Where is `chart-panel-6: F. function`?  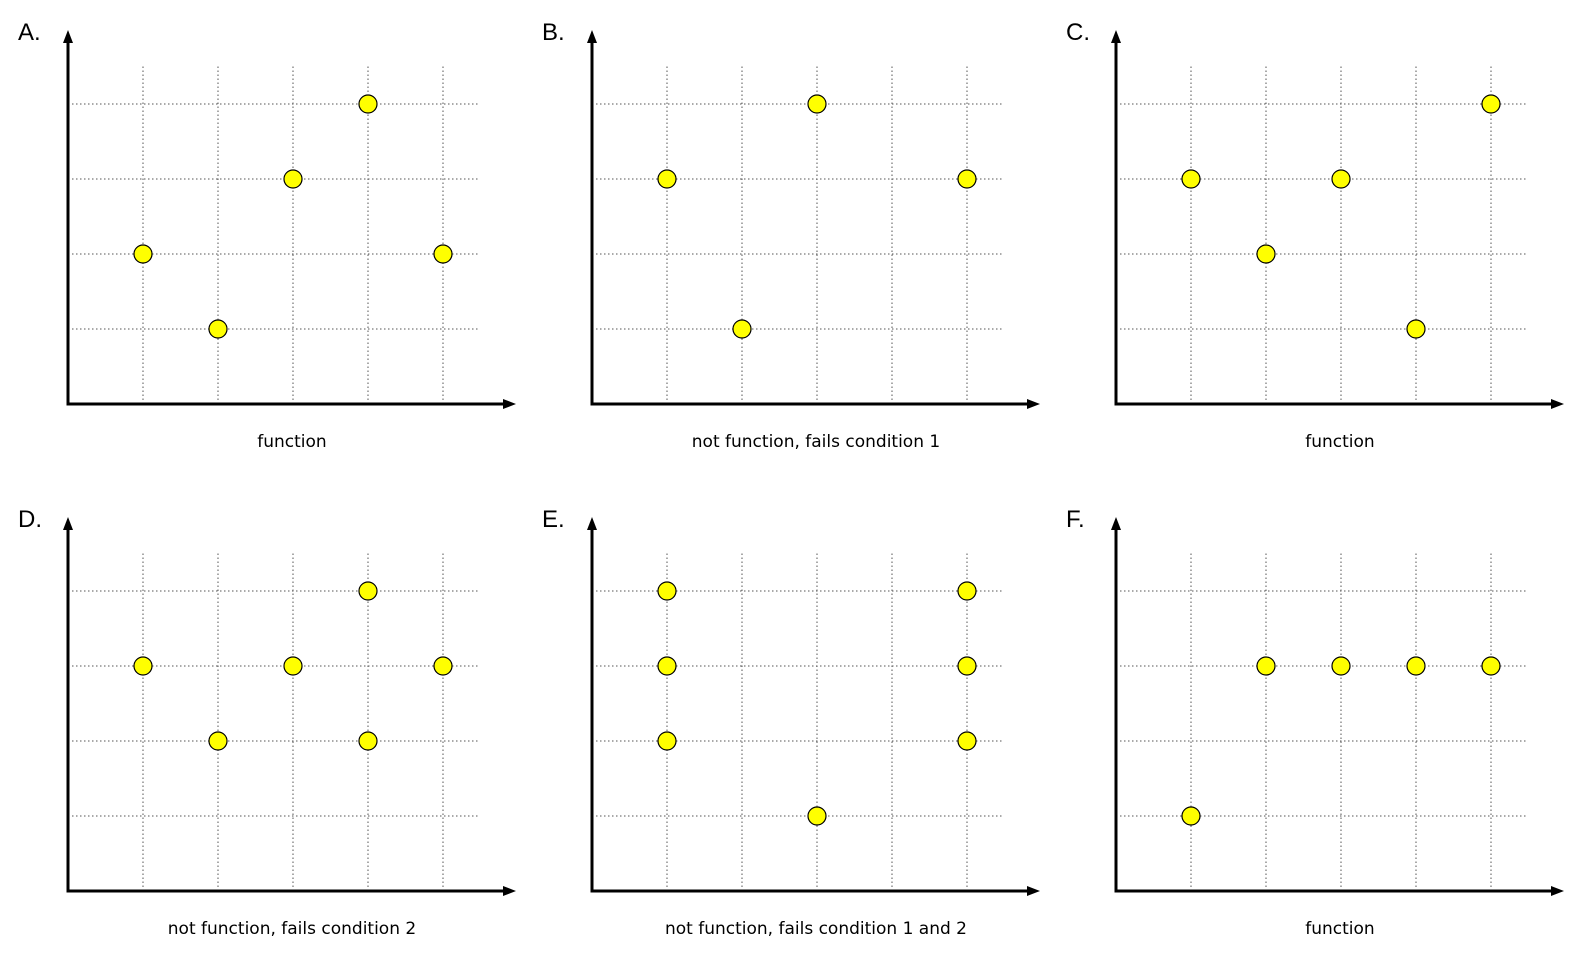
chart-panel-6: F. function is located at coordinates (1315, 722).